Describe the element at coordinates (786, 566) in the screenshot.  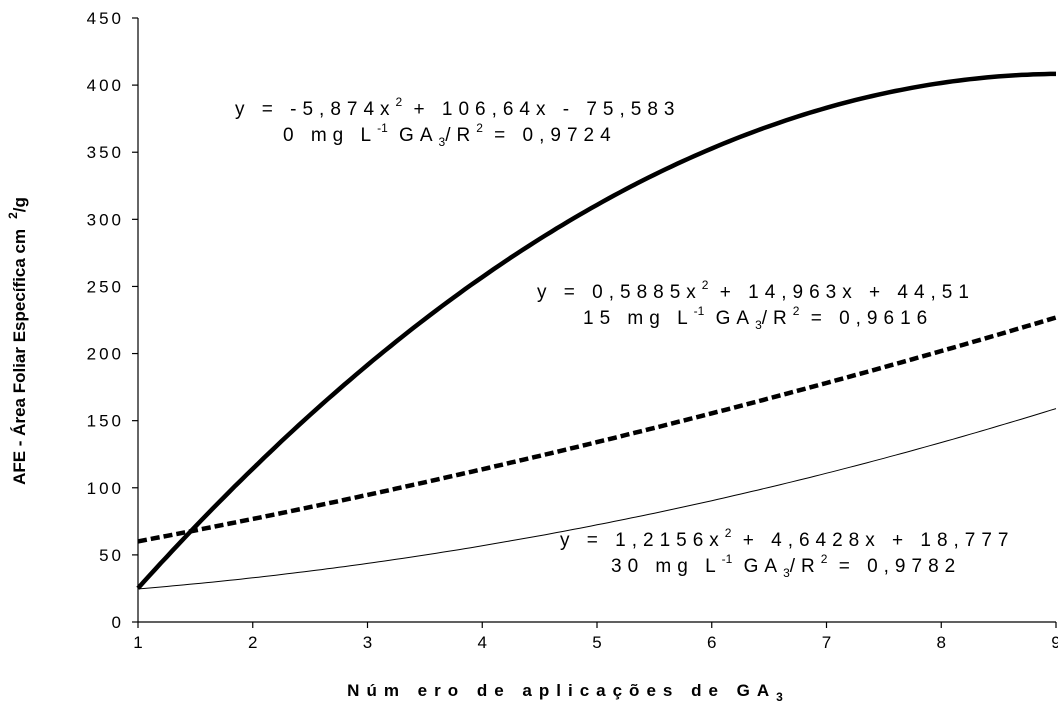
I see `label-30mg: 30 mg L-1 GA3/R2 = 0,9782` at that location.